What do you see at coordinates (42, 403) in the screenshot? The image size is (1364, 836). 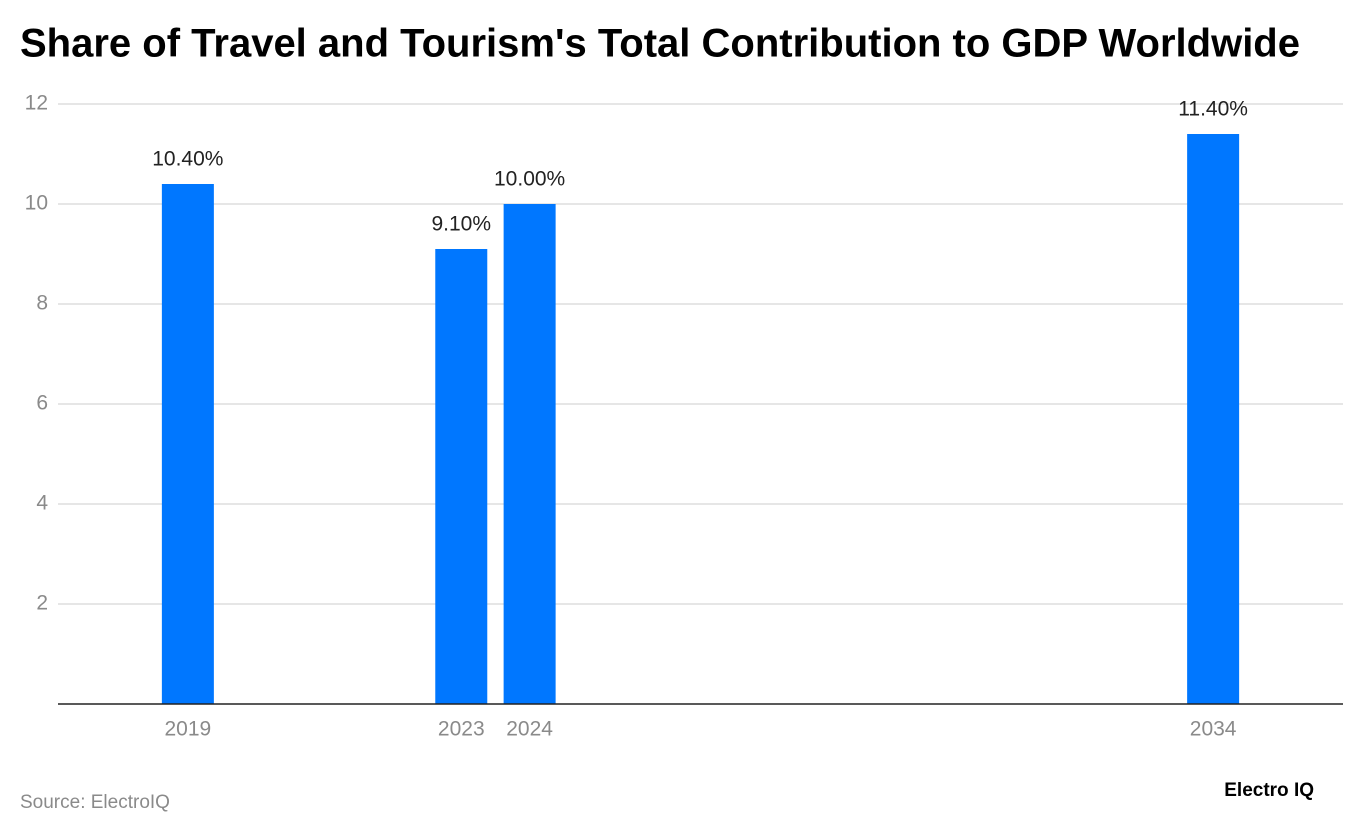 I see `y-tick-label: 6` at bounding box center [42, 403].